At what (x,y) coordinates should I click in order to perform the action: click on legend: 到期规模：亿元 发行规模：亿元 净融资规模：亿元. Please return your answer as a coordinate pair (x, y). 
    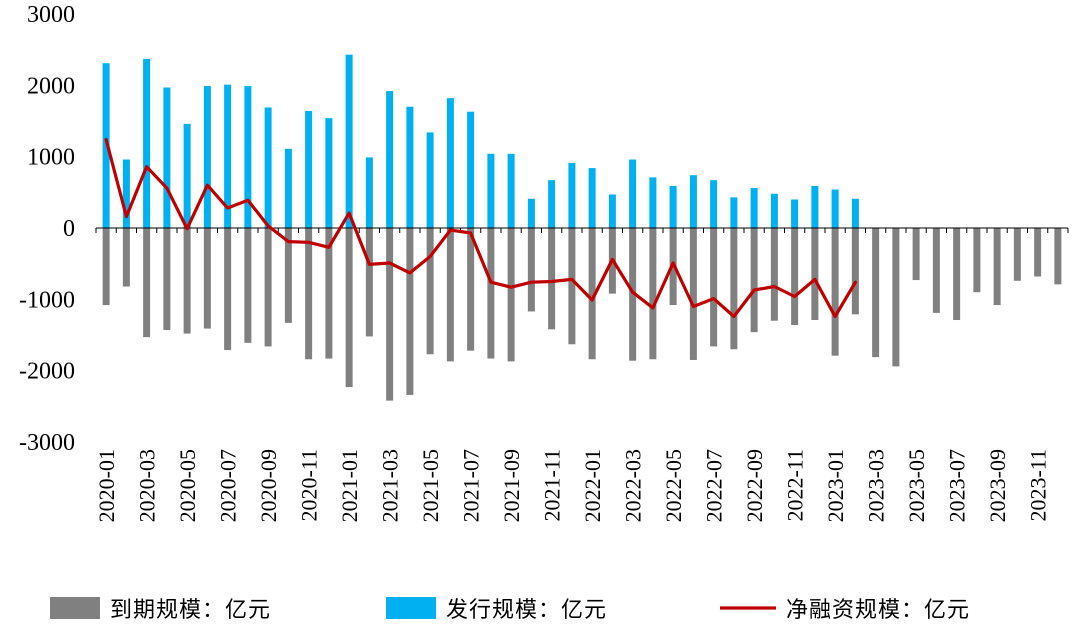
    Looking at the image, I should click on (510, 610).